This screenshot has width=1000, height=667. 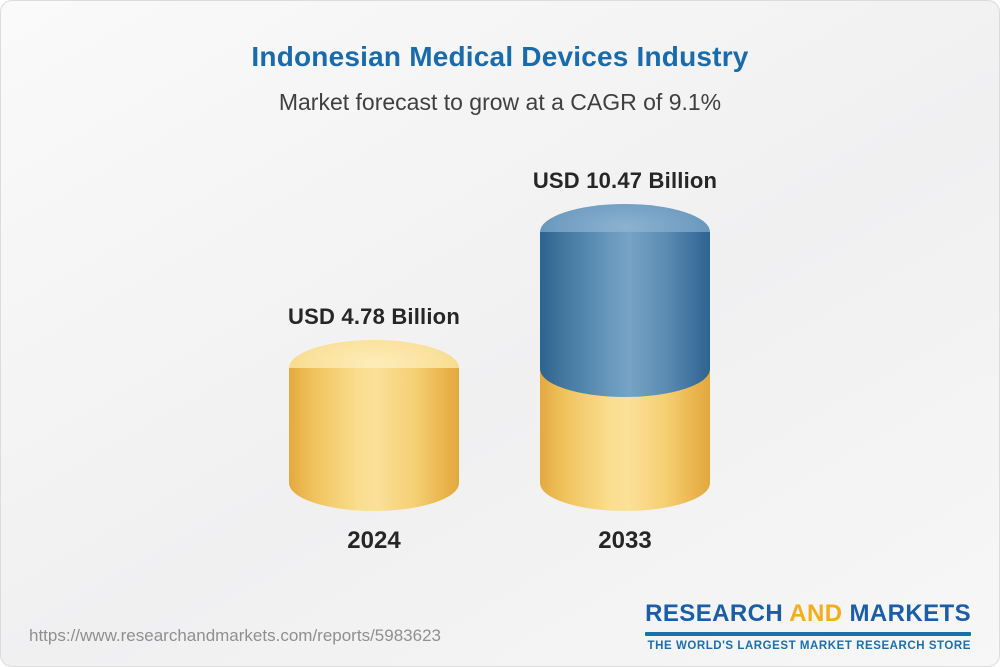 What do you see at coordinates (625, 540) in the screenshot?
I see `x-axis-label-2033: 2033` at bounding box center [625, 540].